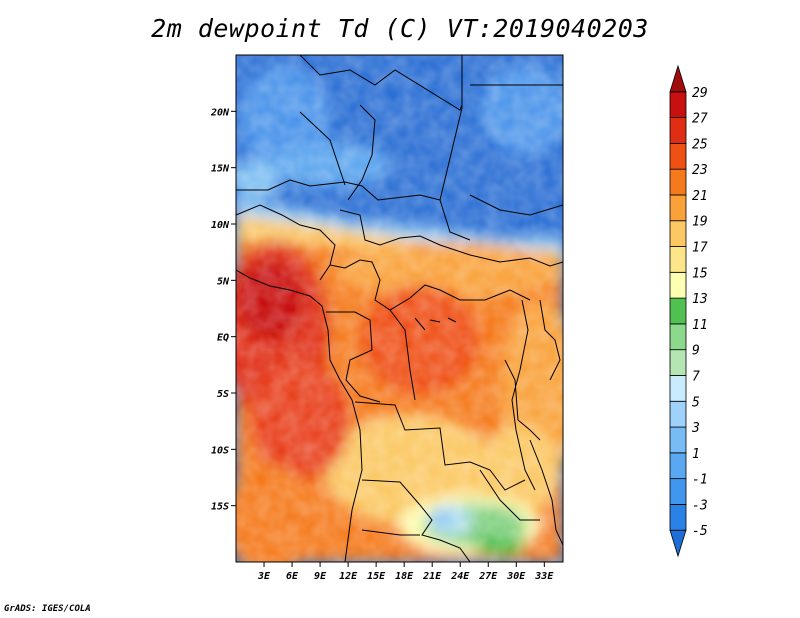 The image size is (800, 618). What do you see at coordinates (223, 394) in the screenshot?
I see `lat-tick-label: 5S` at bounding box center [223, 394].